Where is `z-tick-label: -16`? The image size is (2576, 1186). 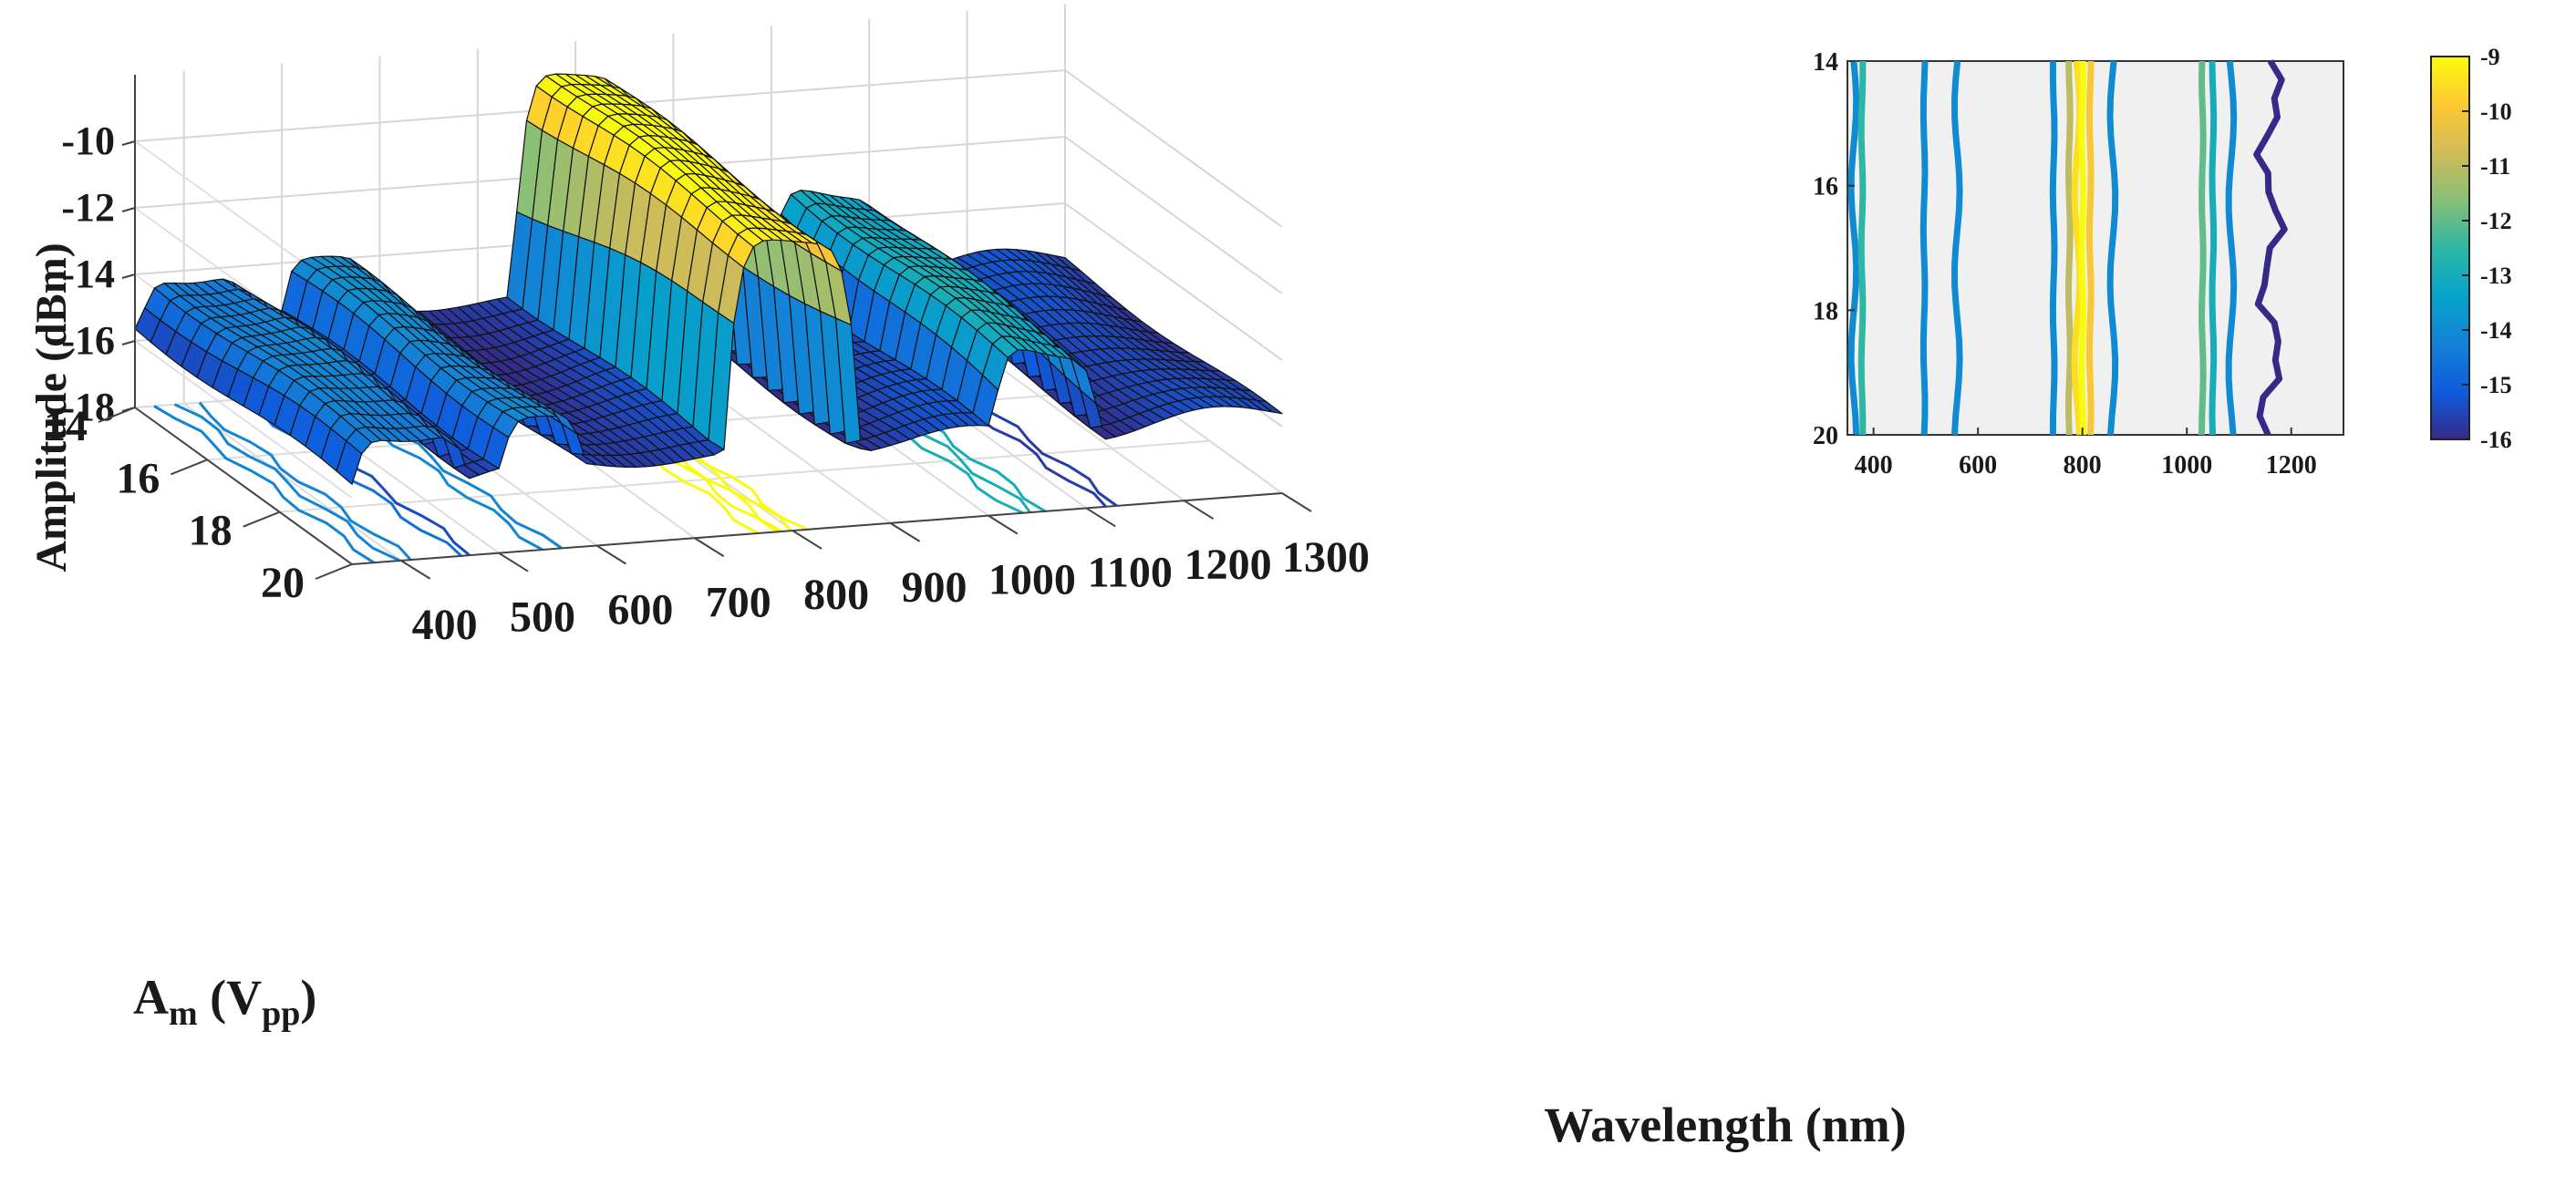 z-tick-label: -16 is located at coordinates (88, 340).